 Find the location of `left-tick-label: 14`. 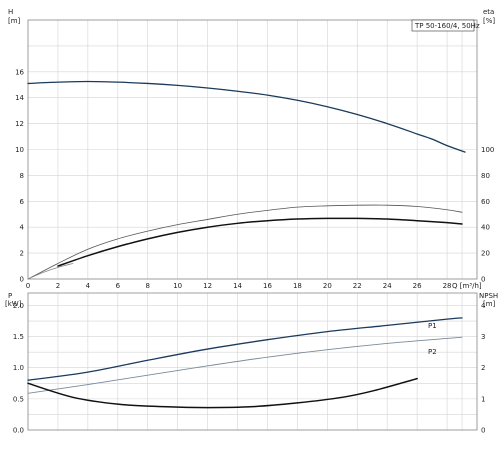

left-tick-label: 14 is located at coordinates (19, 98).